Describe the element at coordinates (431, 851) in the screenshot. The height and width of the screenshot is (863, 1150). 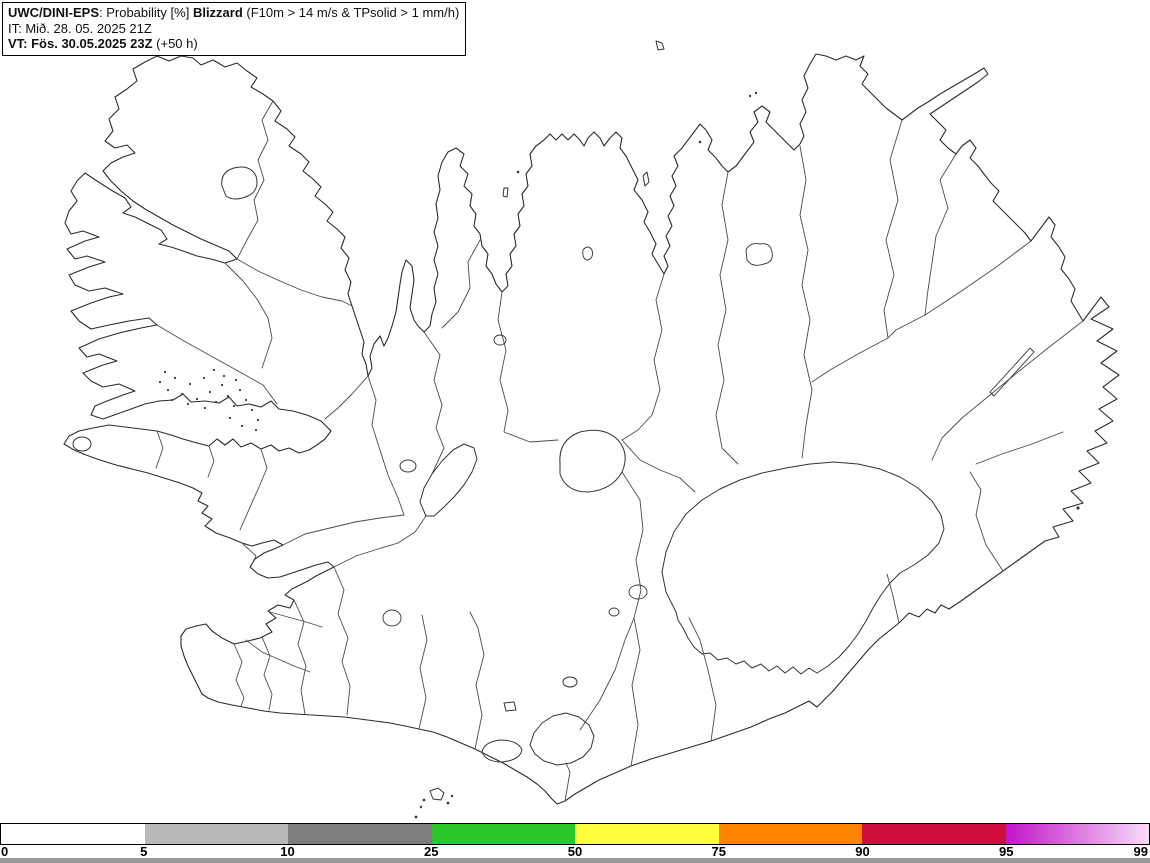
I see `colorbar-tick-25: 25` at that location.